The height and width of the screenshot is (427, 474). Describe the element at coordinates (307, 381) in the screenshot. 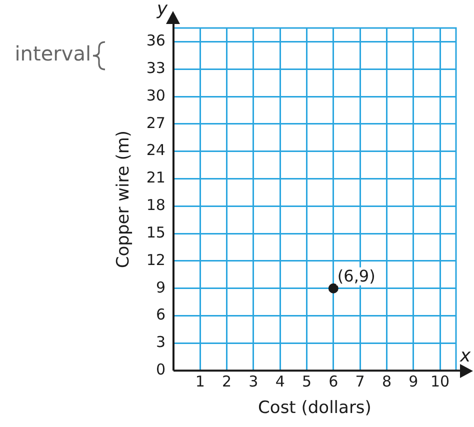

I see `x-tick-label: 5` at that location.